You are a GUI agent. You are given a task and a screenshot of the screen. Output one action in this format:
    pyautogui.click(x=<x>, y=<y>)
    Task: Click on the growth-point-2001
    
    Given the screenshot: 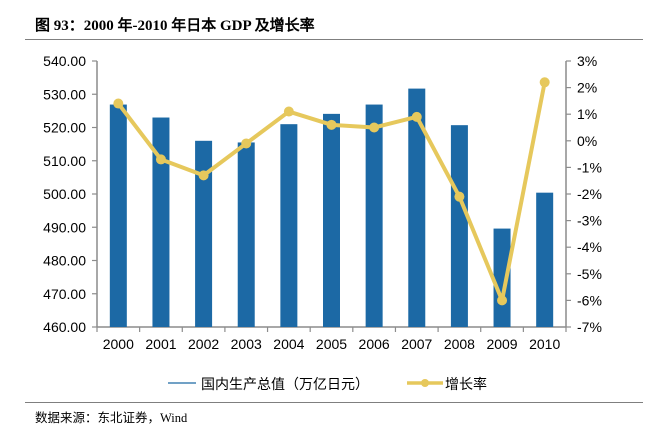 What is the action you would take?
    pyautogui.click(x=160, y=159)
    